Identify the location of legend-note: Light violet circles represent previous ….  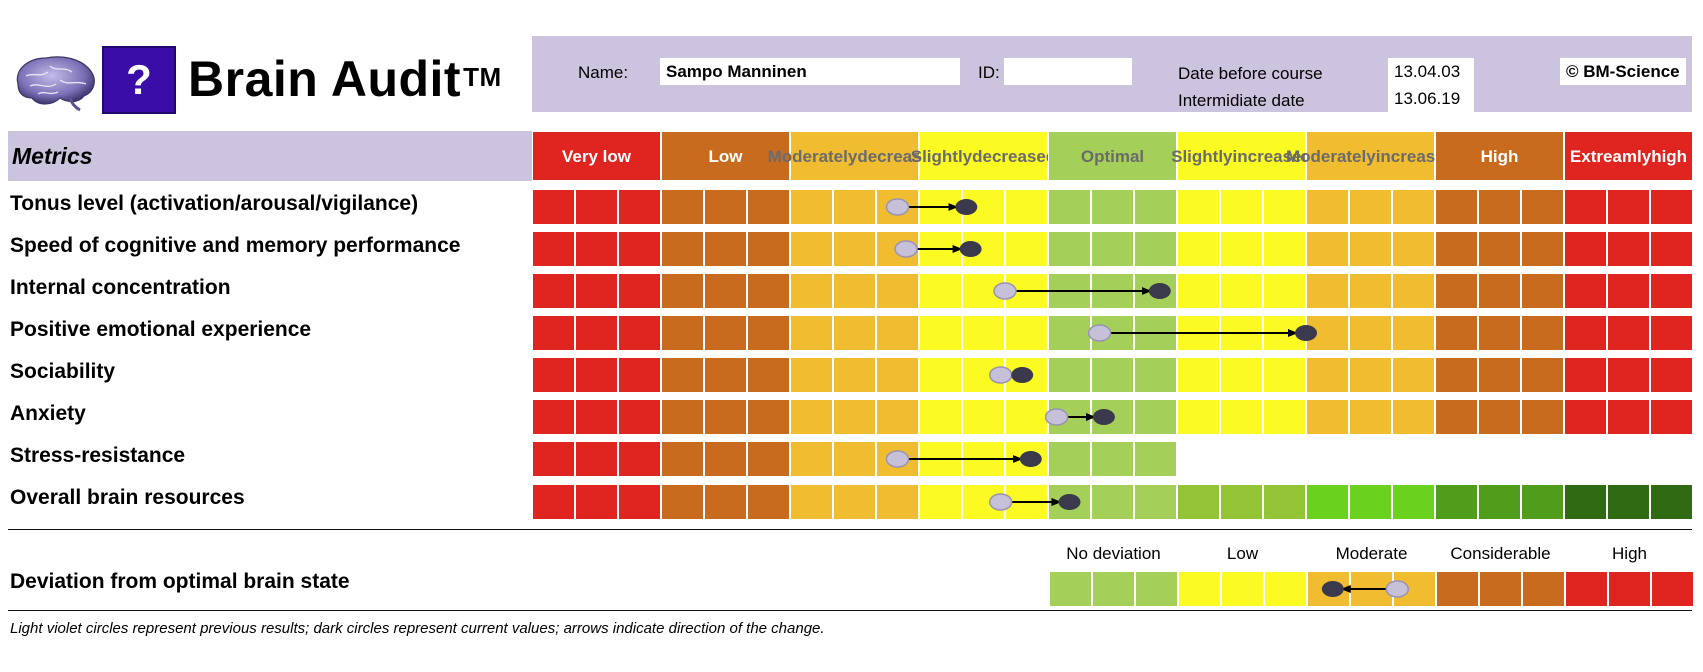
(417, 628).